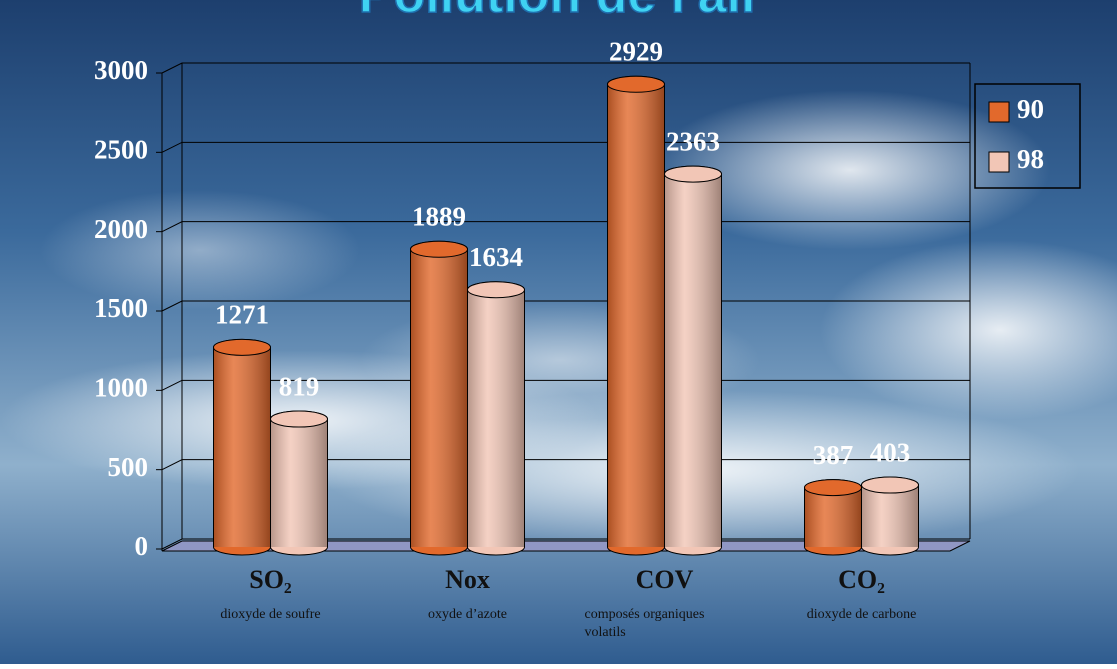  I want to click on category-note: dioxyde de soufre, so click(270, 614).